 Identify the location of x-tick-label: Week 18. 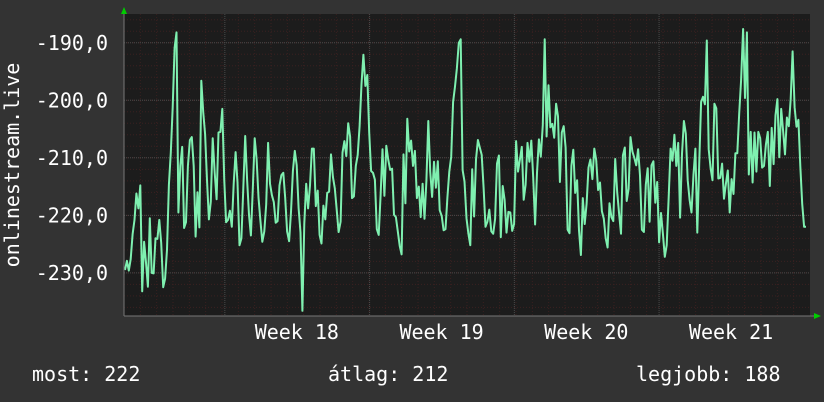
(297, 332).